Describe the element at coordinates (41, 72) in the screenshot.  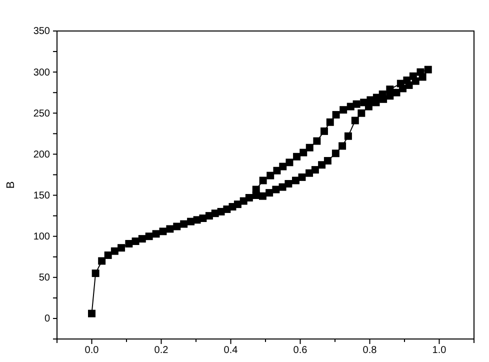
I see `y-tick-label: 300` at that location.